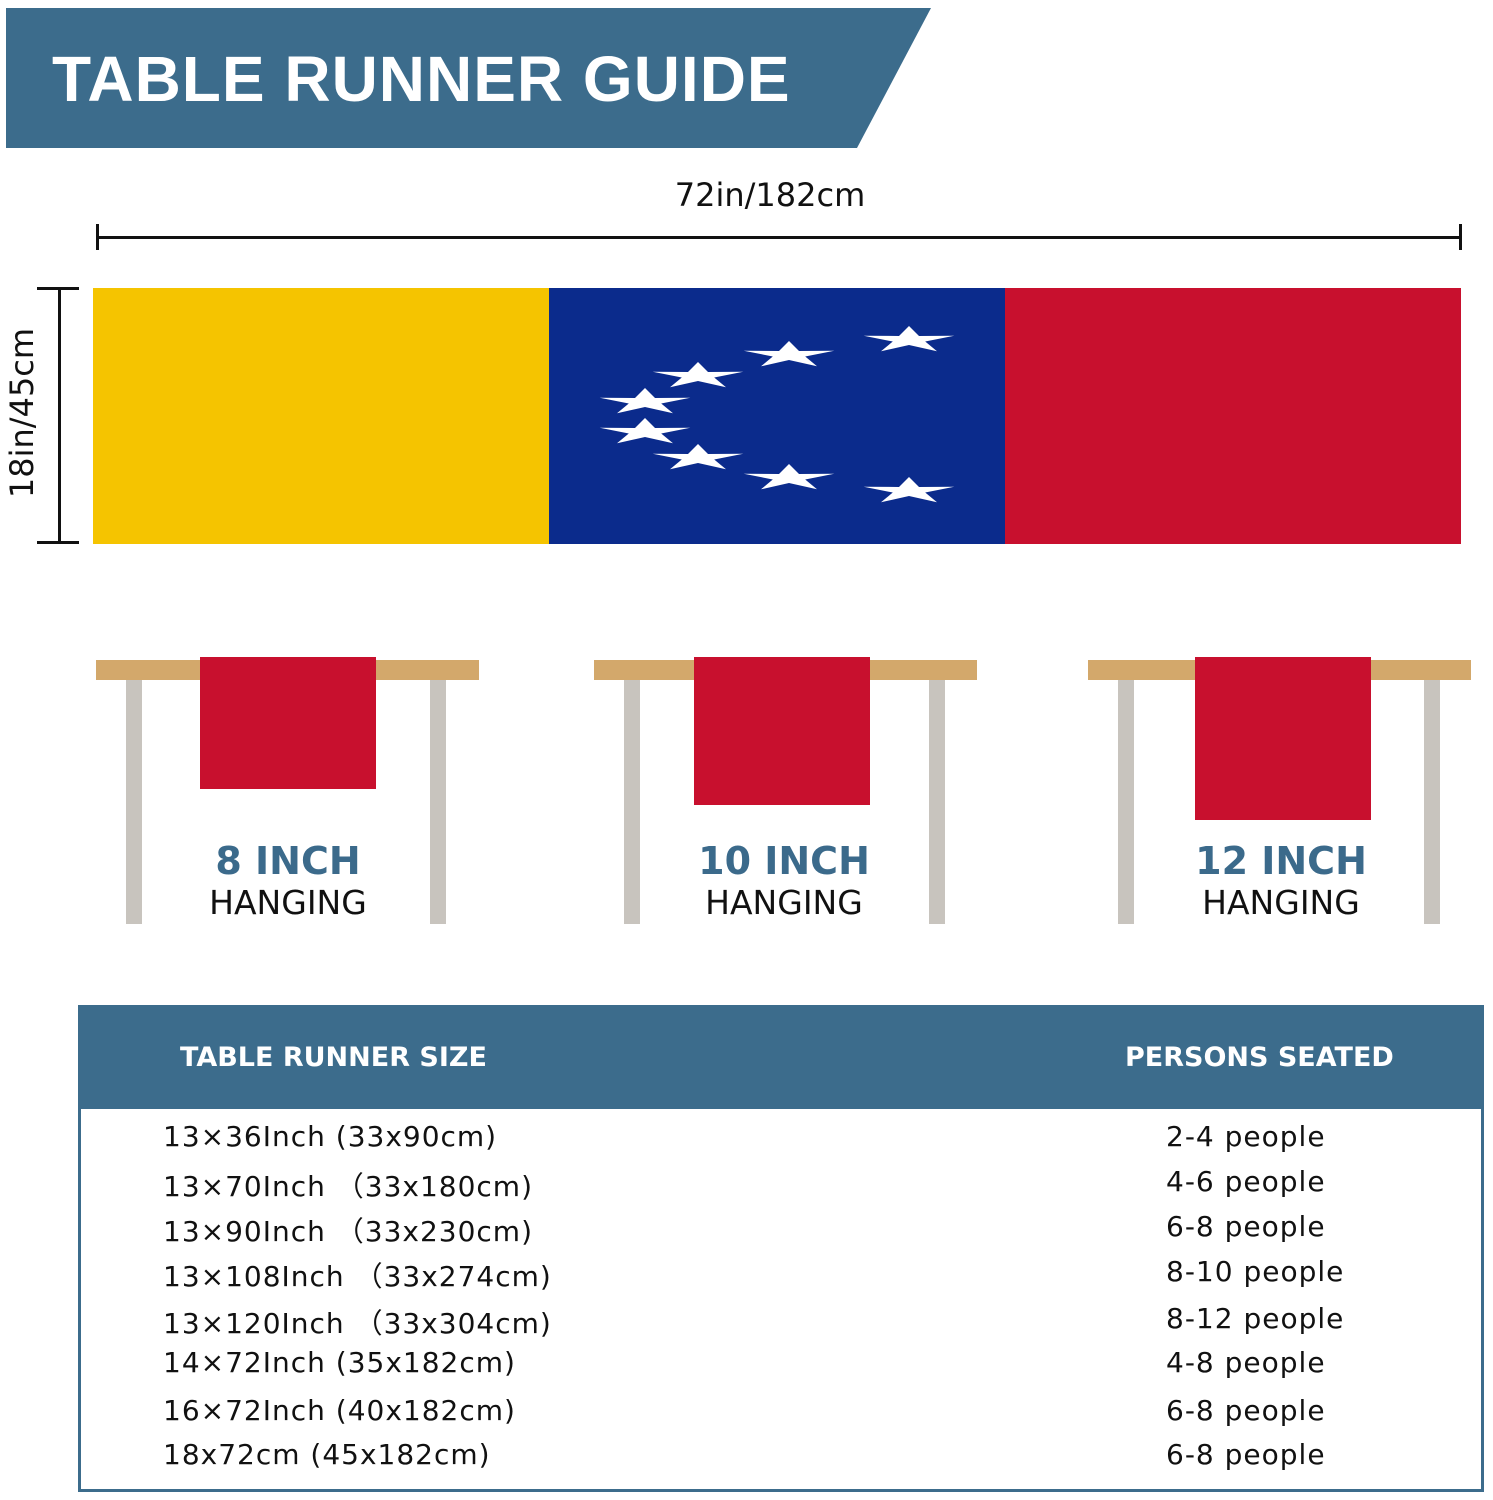 This screenshot has height=1500, width=1493. What do you see at coordinates (813, 1454) in the screenshot?
I see `table-row: 18x72cm (45x182cm) 6-8 people` at bounding box center [813, 1454].